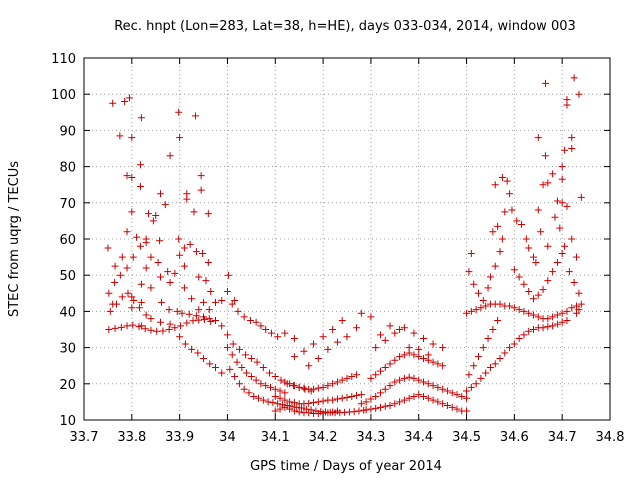 The image size is (640, 480). What do you see at coordinates (275, 437) in the screenshot?
I see `x-tick-label: 34.1` at bounding box center [275, 437].